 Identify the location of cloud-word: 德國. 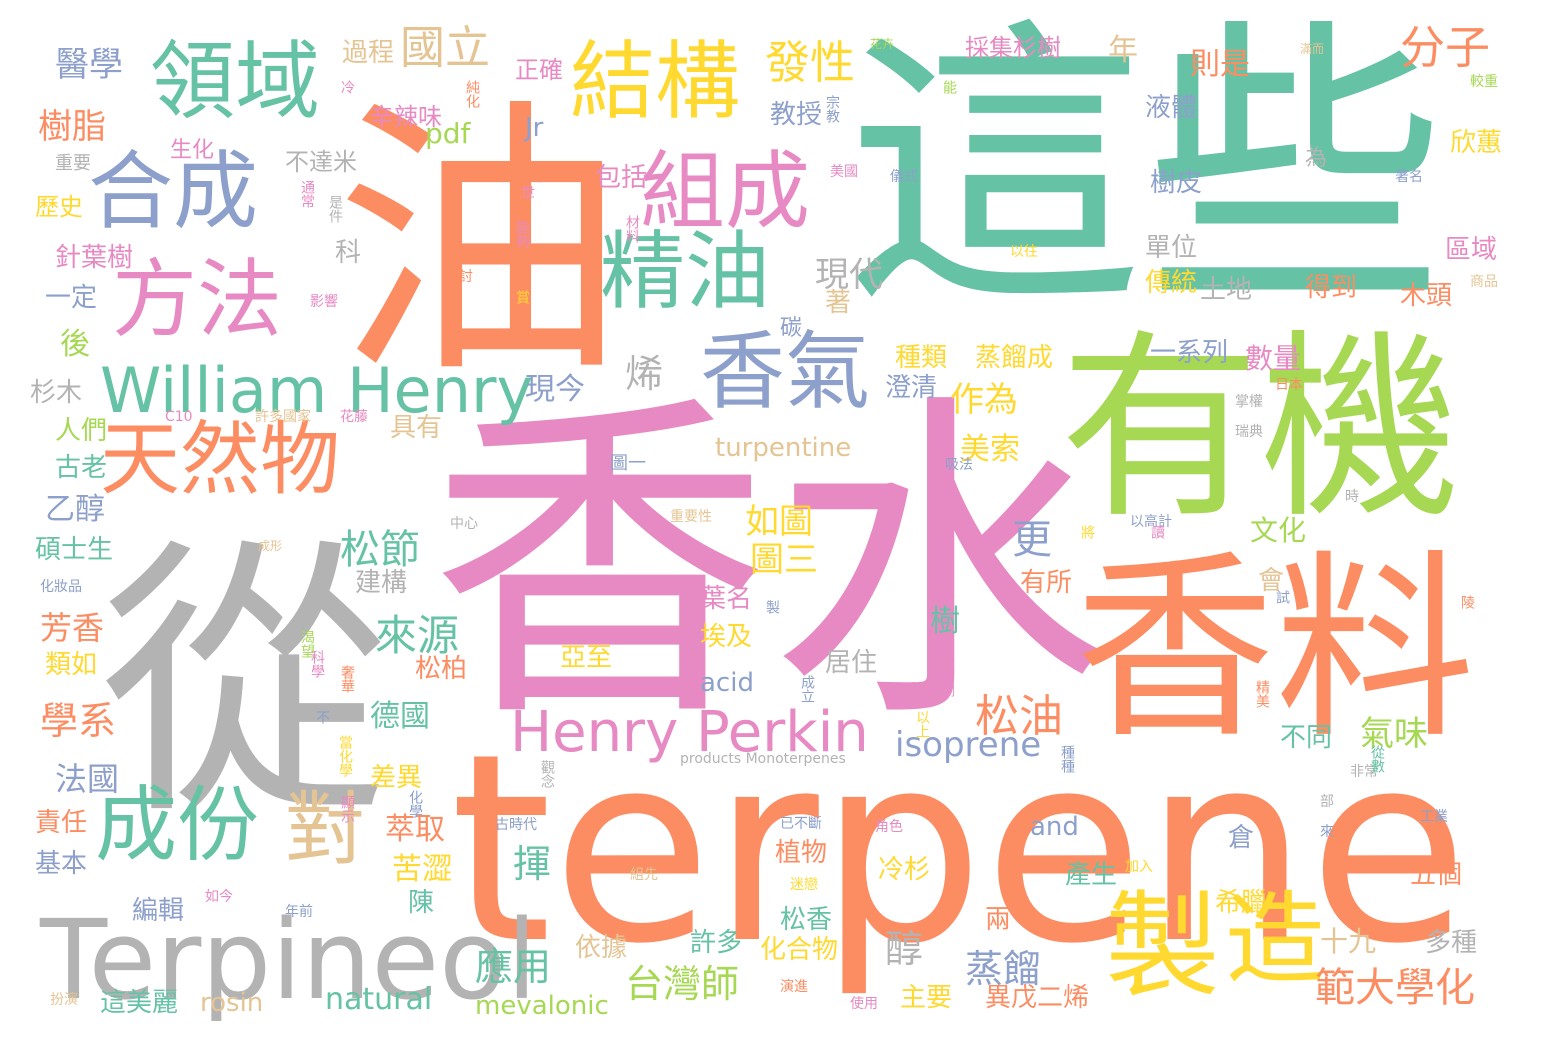
(400, 716).